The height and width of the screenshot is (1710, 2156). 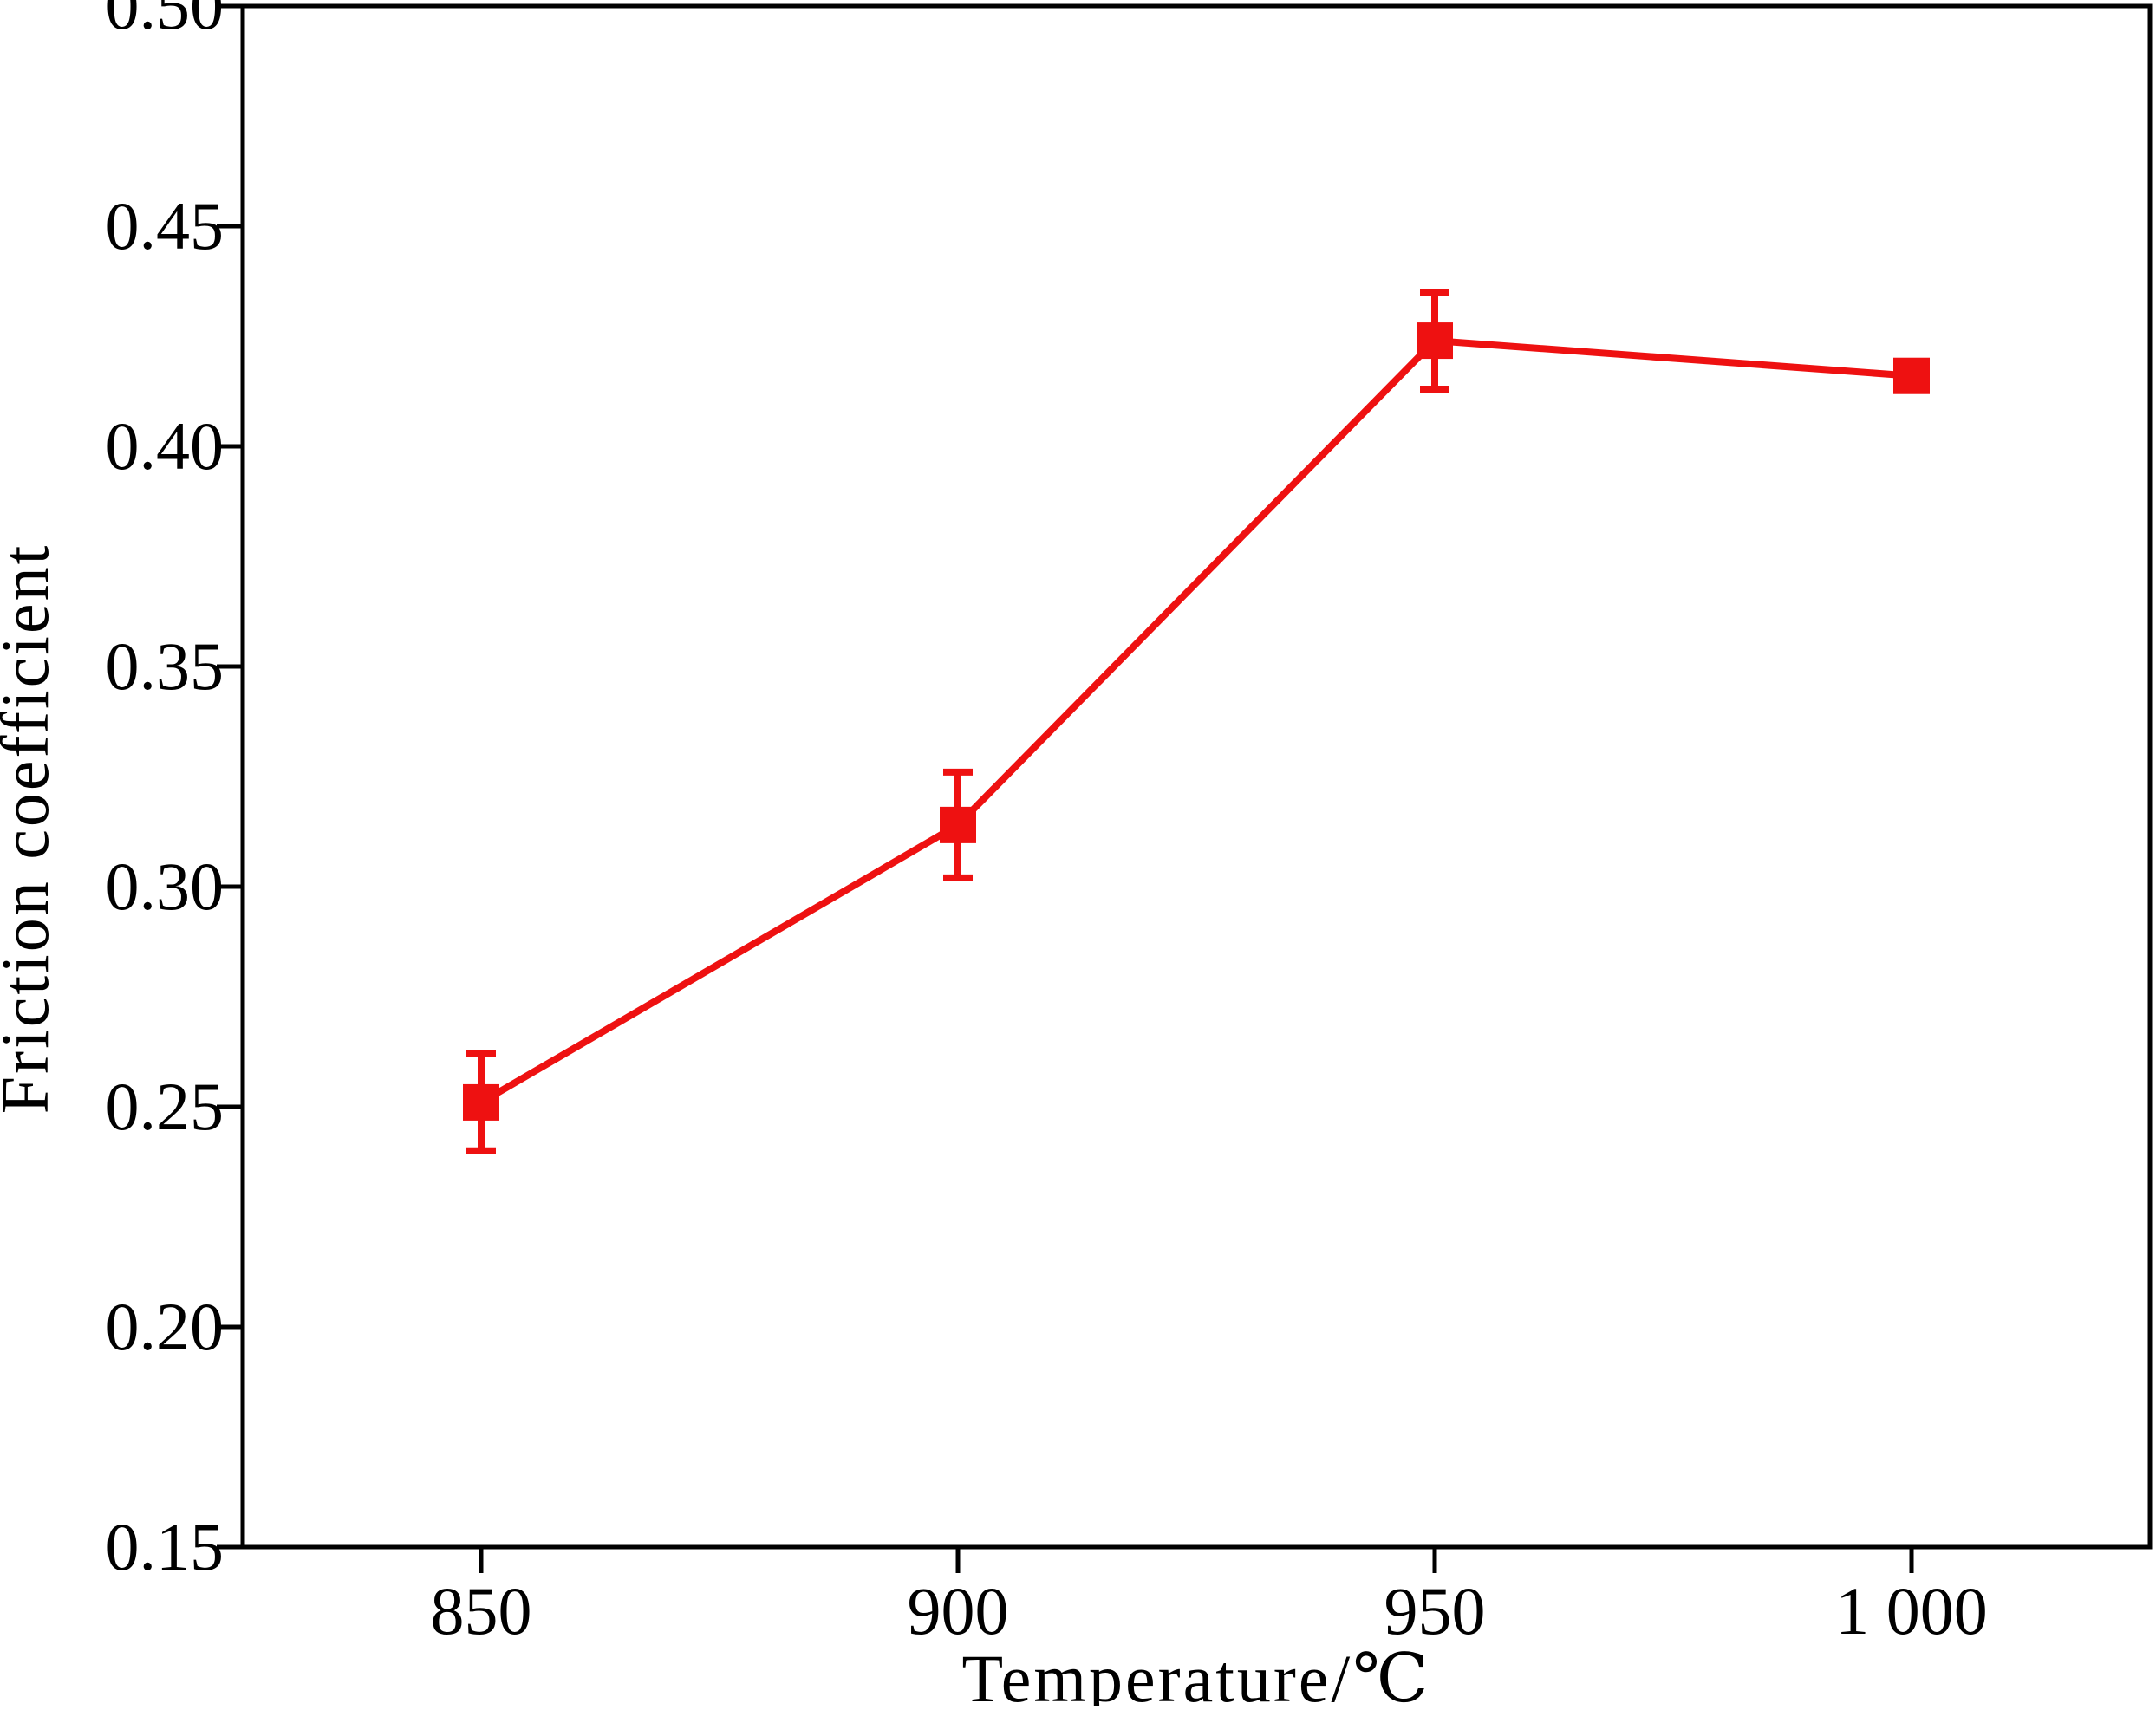 I want to click on y-tick-label: 0.45, so click(x=165, y=226).